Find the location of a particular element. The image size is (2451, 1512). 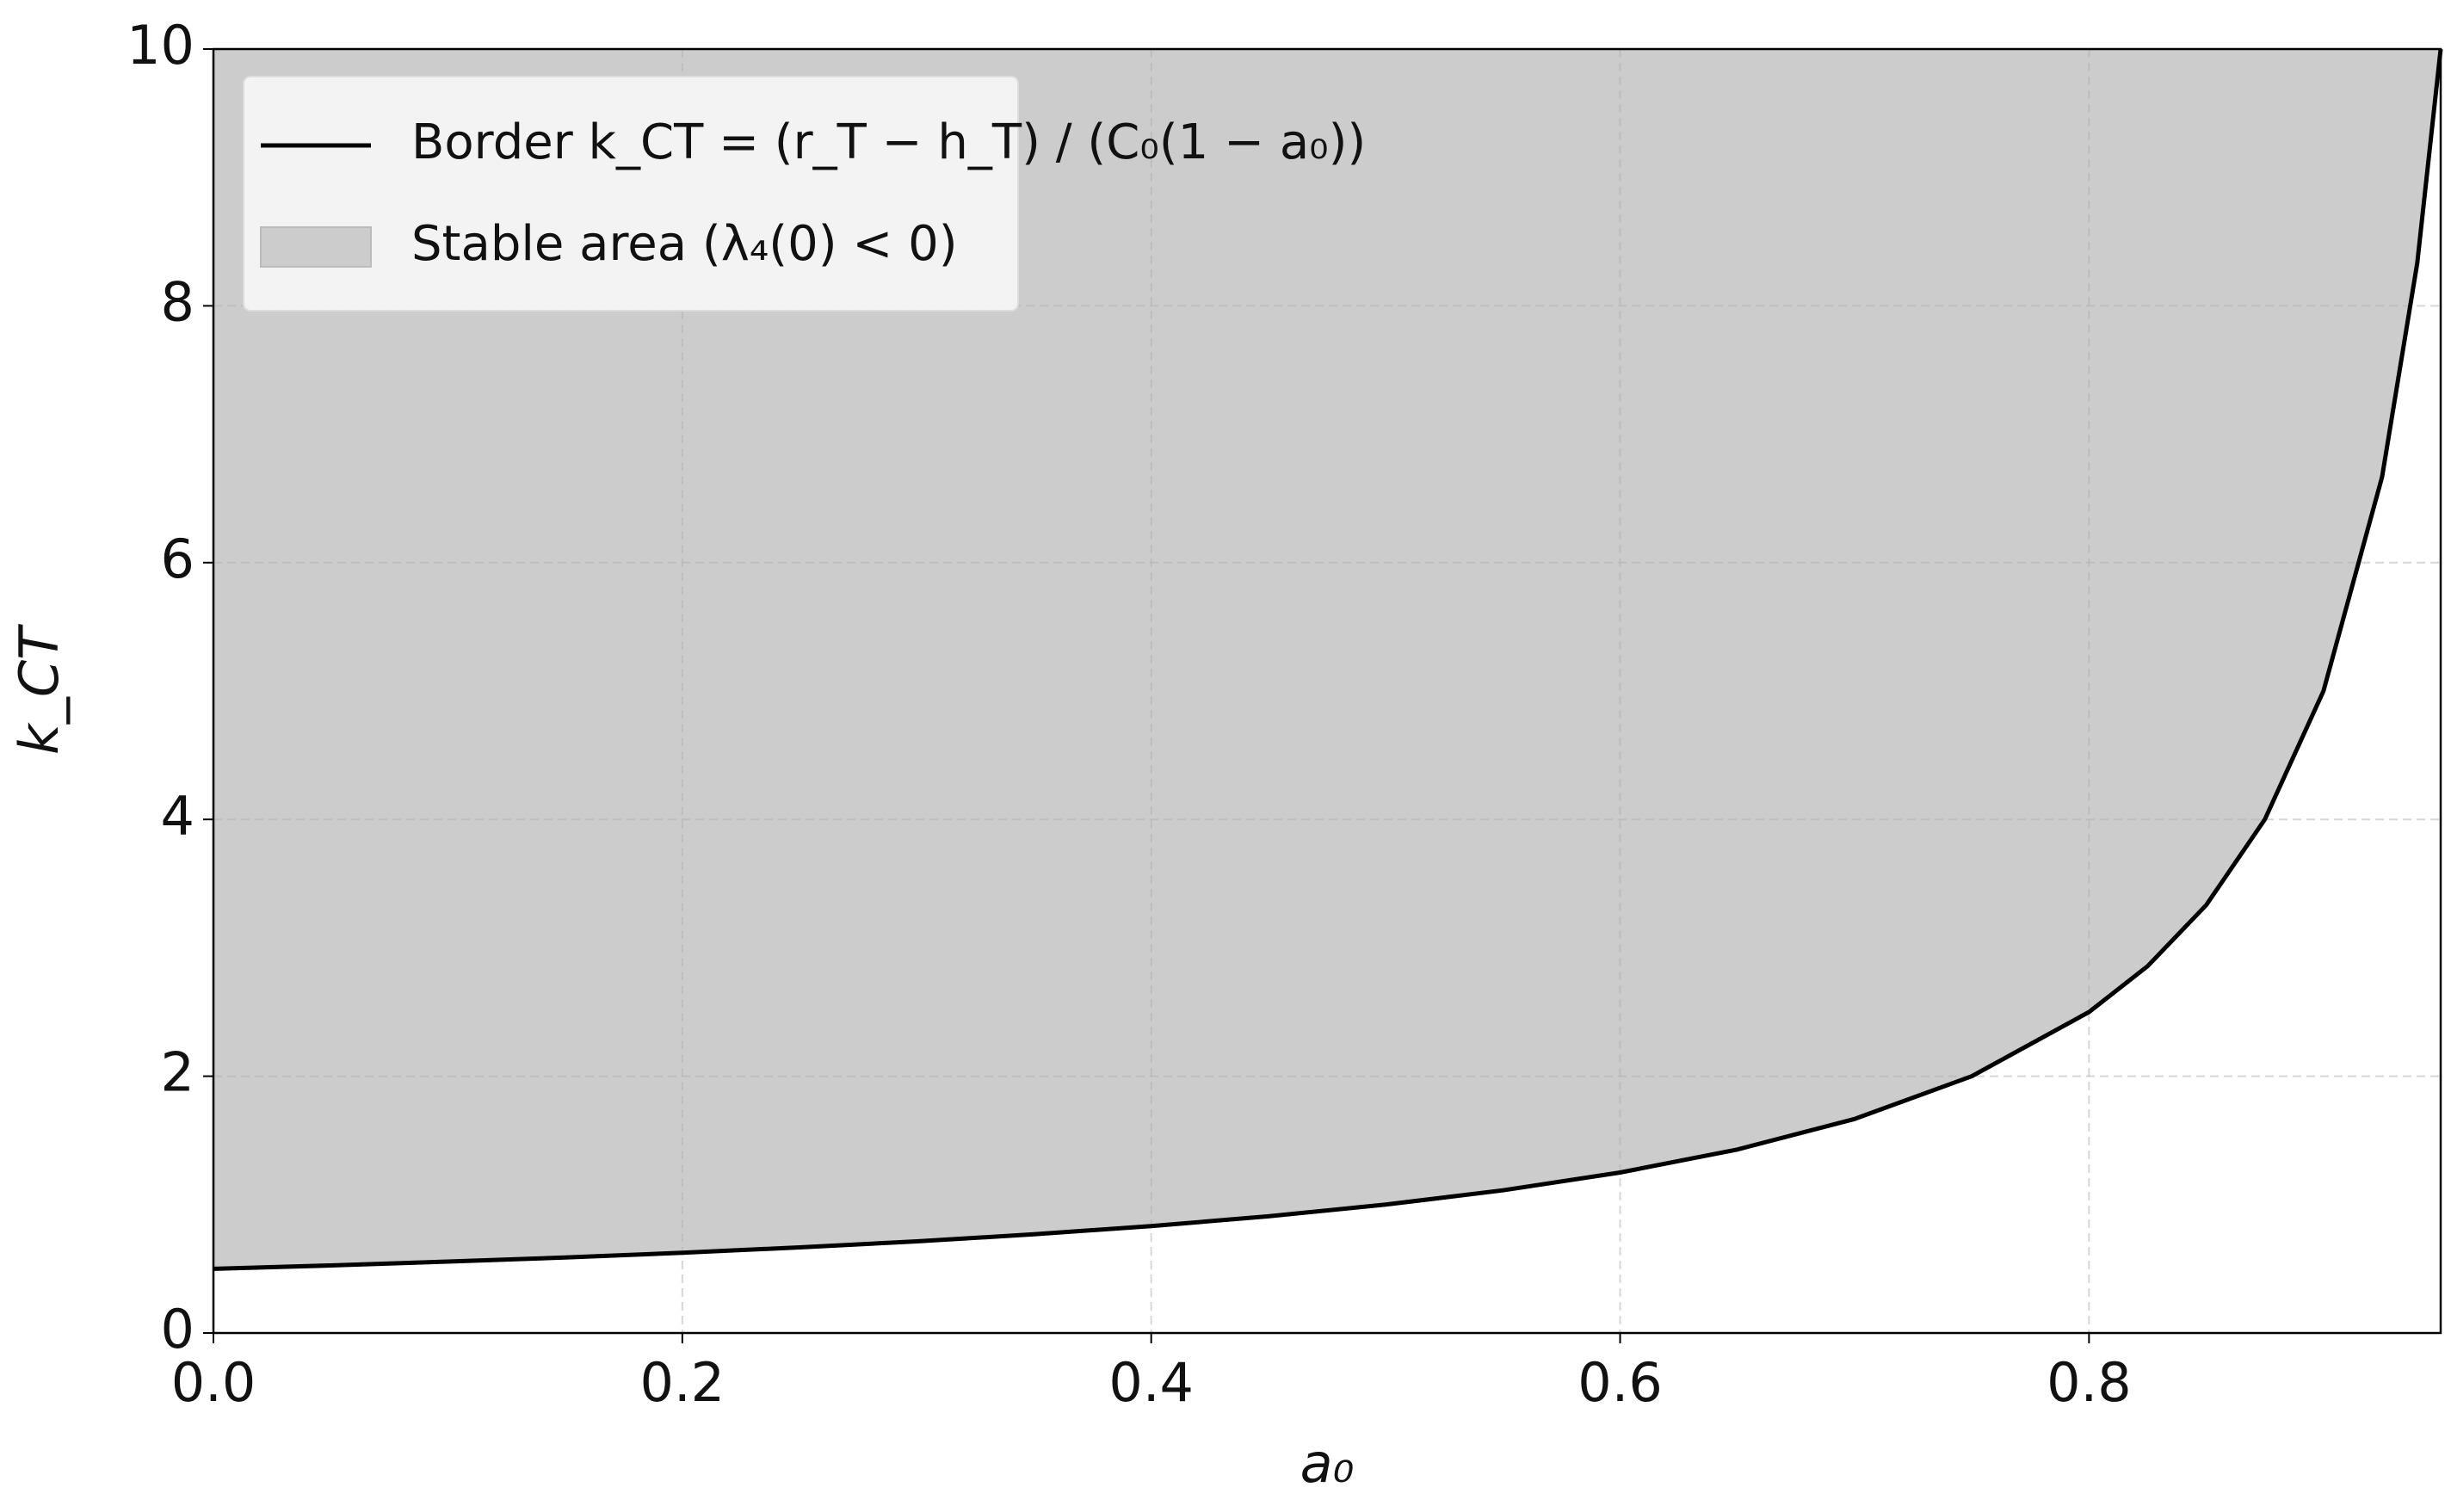

y-tick-label: 10 is located at coordinates (161, 45).